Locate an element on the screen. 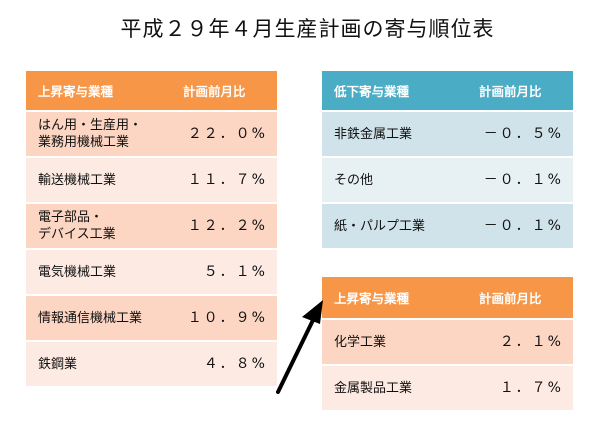  table-row: 輸送機械工業 １１．７% is located at coordinates (151, 180).